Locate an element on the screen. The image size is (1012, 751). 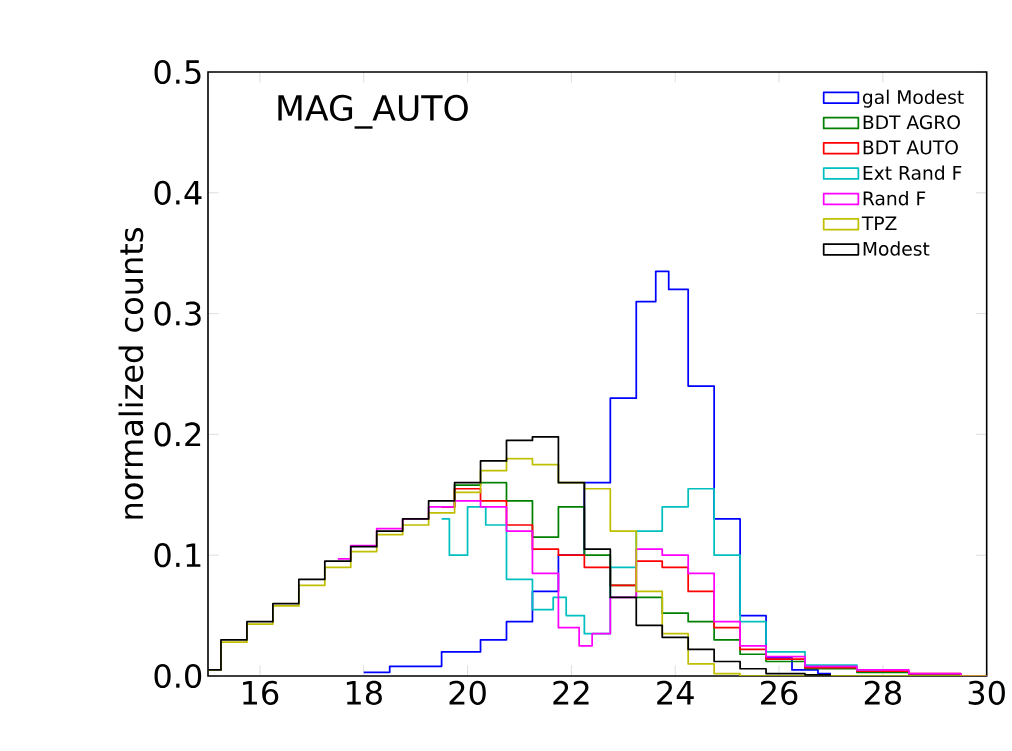
legend-label: TPZ is located at coordinates (879, 223).